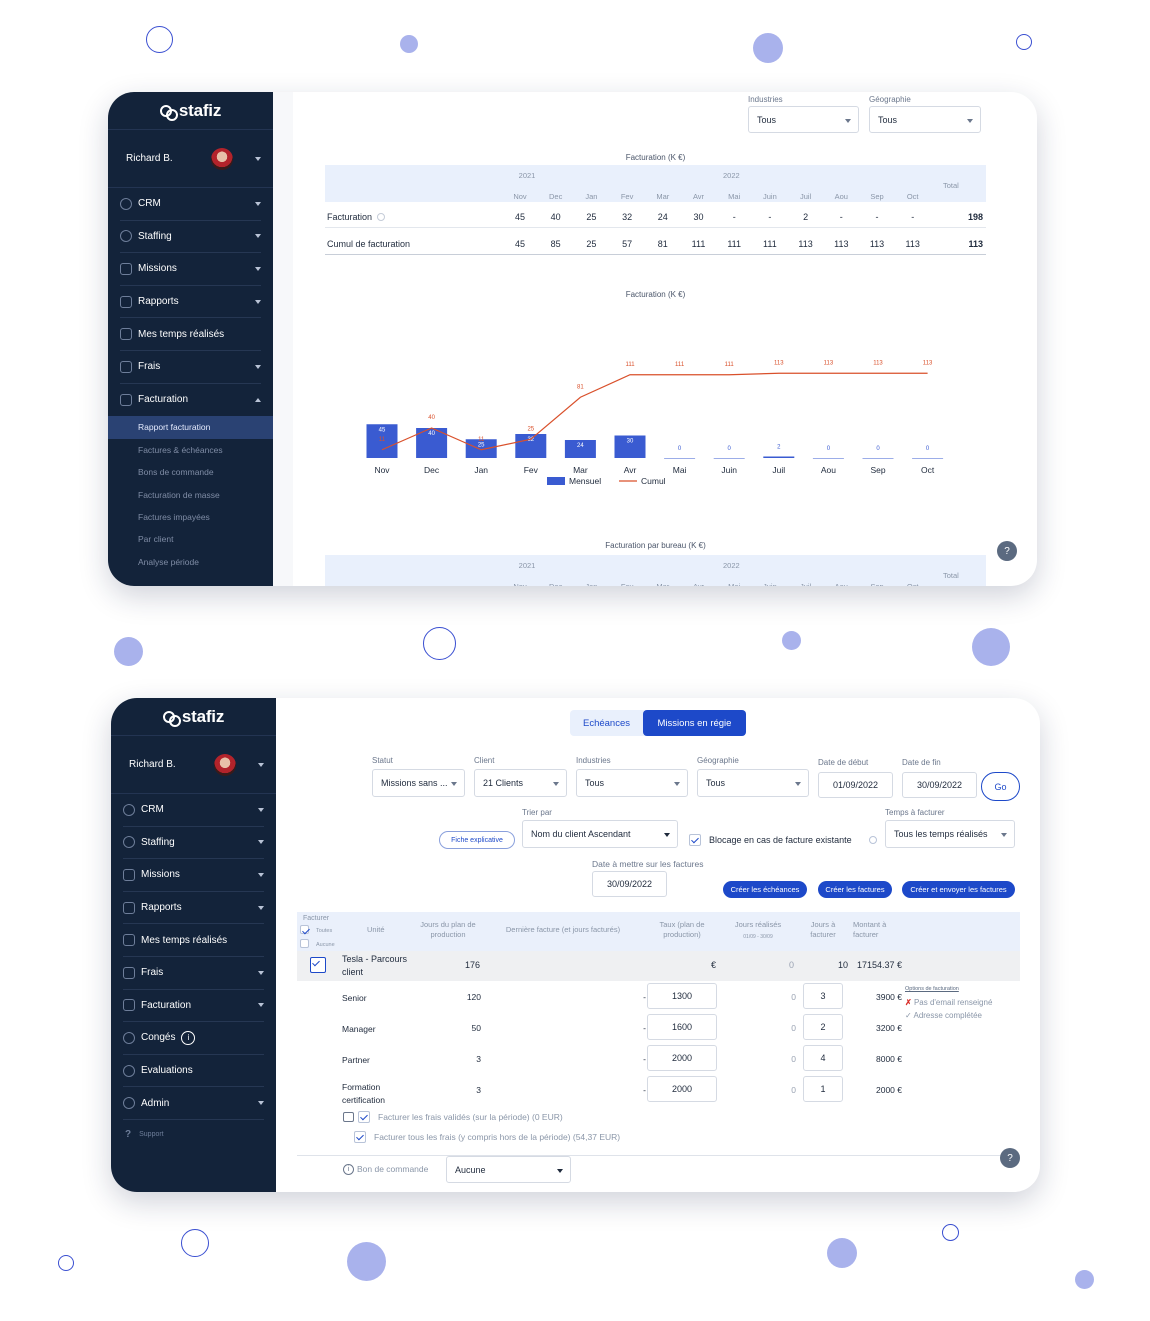  I want to click on month-header: Fev, so click(627, 584).